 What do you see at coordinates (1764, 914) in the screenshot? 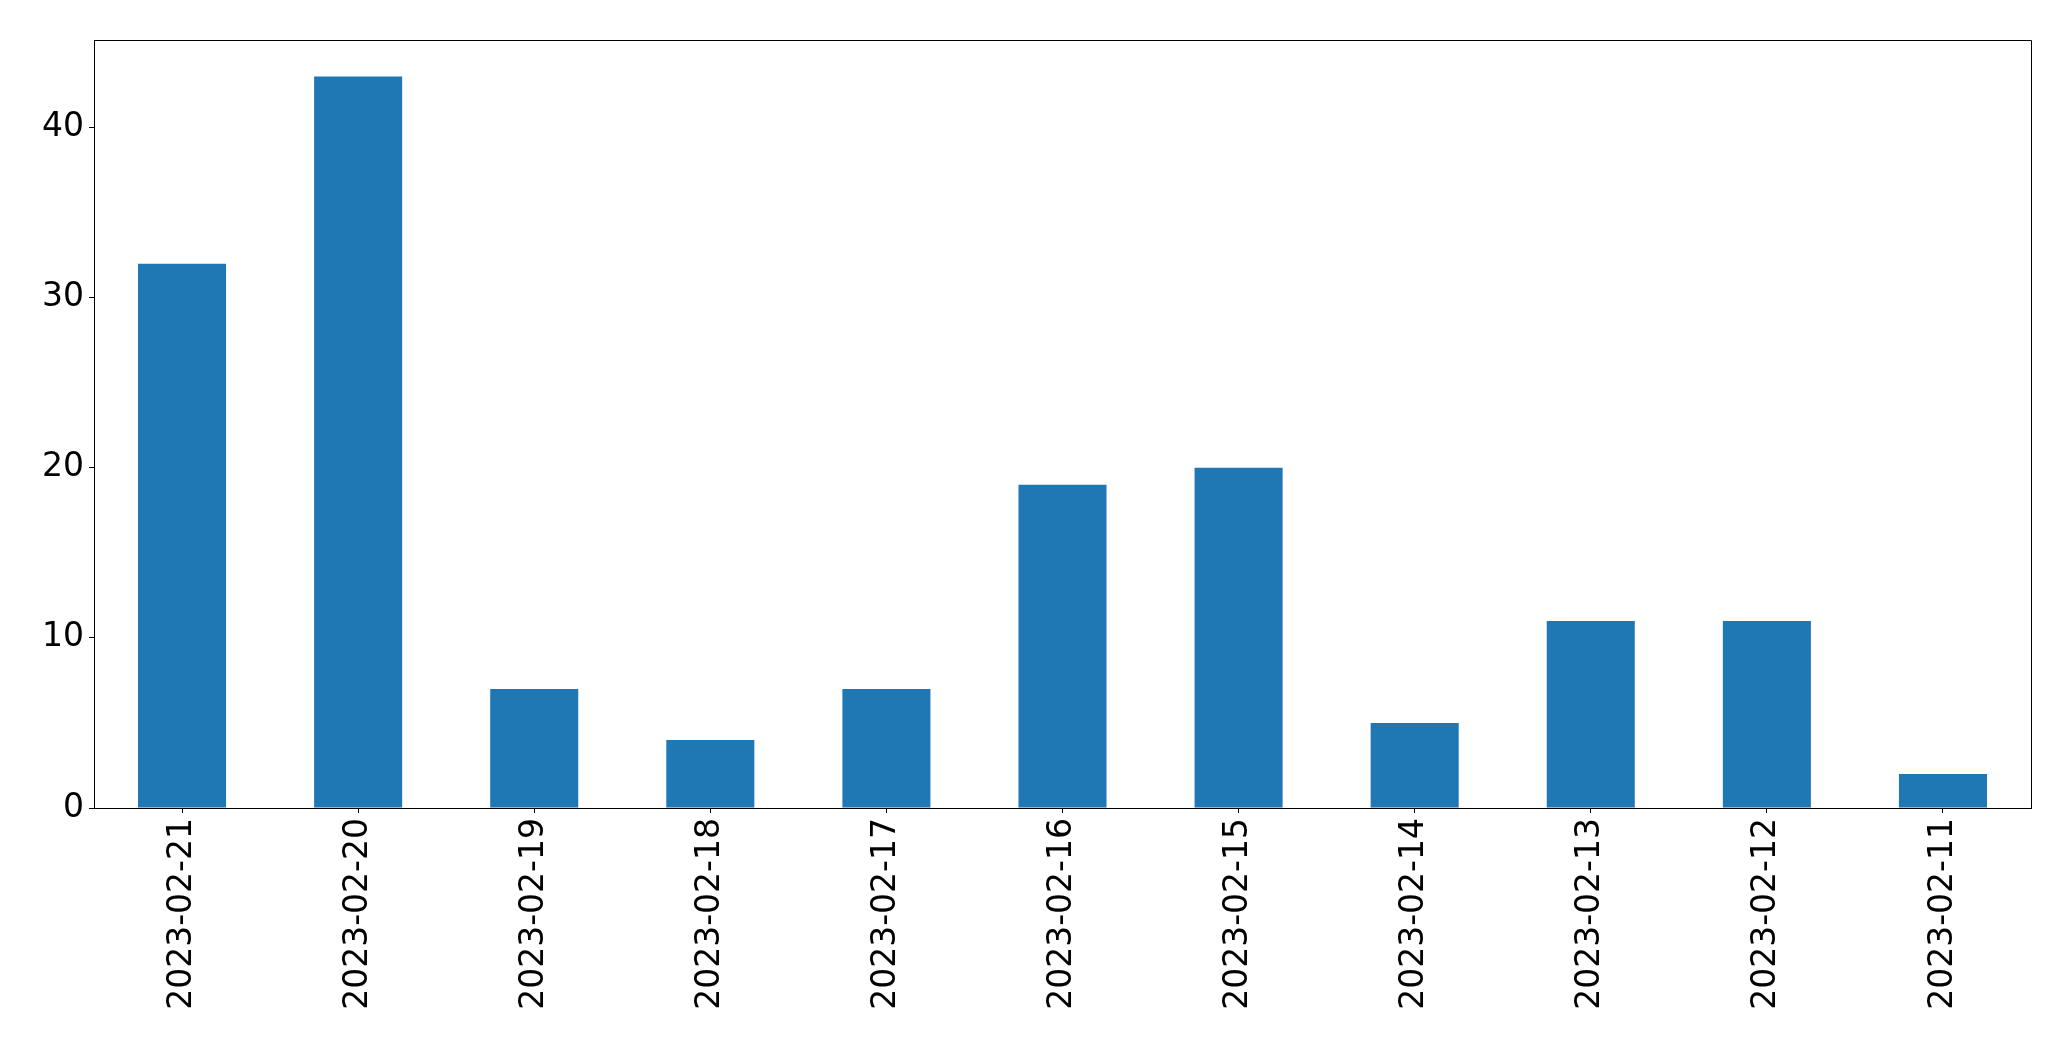
I see `x-tick-label: 2023-02-12` at bounding box center [1764, 914].